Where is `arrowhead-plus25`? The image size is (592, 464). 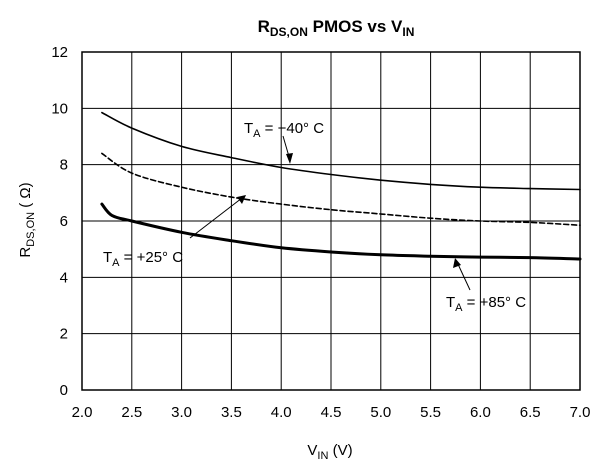
arrowhead-plus25 is located at coordinates (241, 199).